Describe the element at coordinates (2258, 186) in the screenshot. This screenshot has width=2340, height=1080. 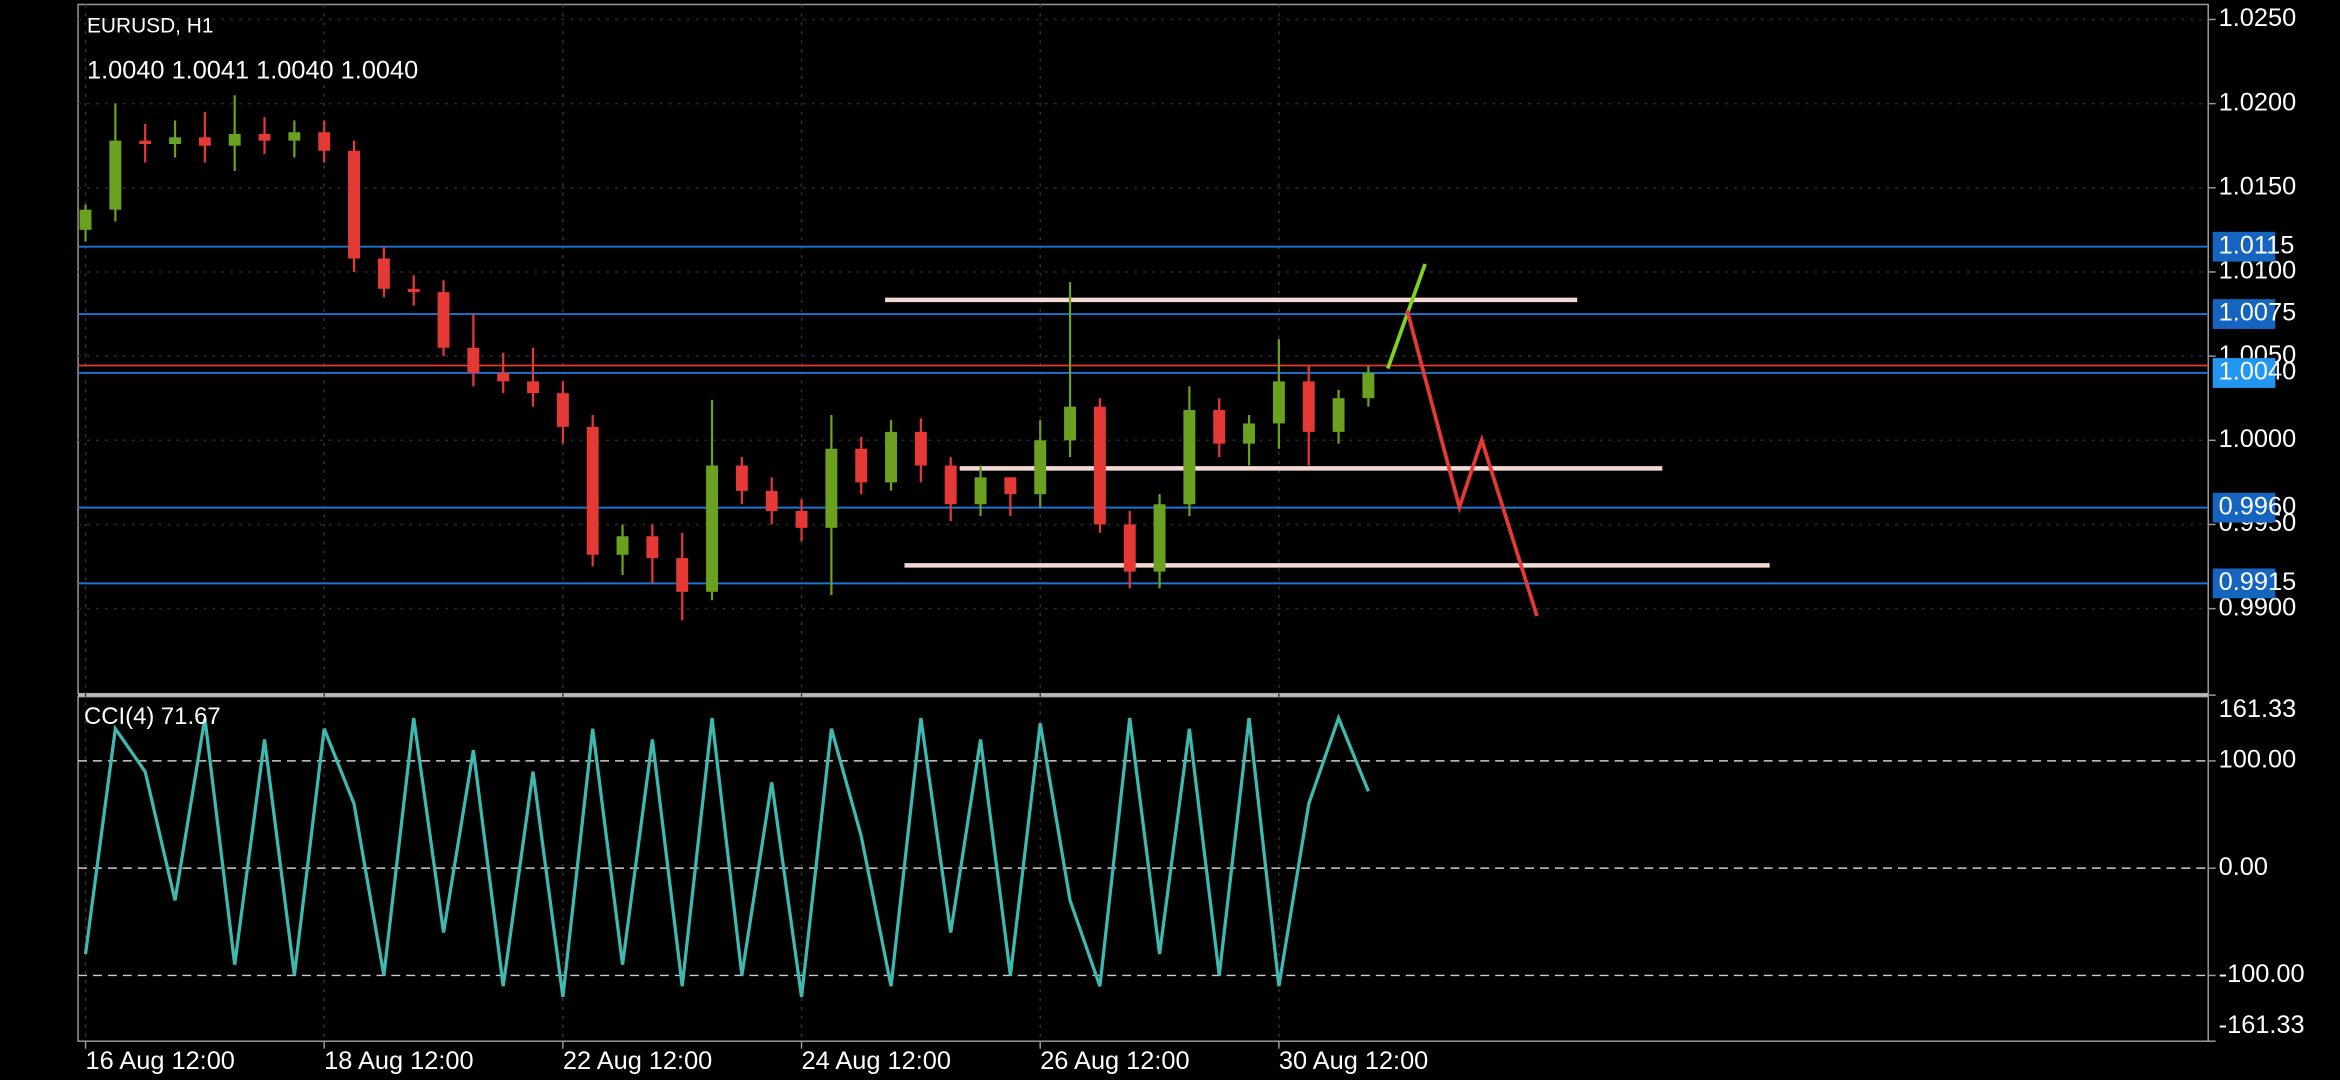
I see `y-tick-label: 1.0150` at that location.